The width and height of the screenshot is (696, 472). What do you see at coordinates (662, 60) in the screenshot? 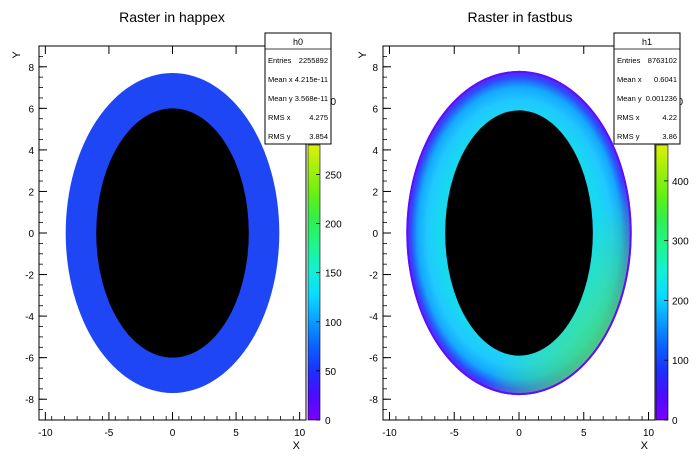
I see `stats-row-value: 8763102` at bounding box center [662, 60].